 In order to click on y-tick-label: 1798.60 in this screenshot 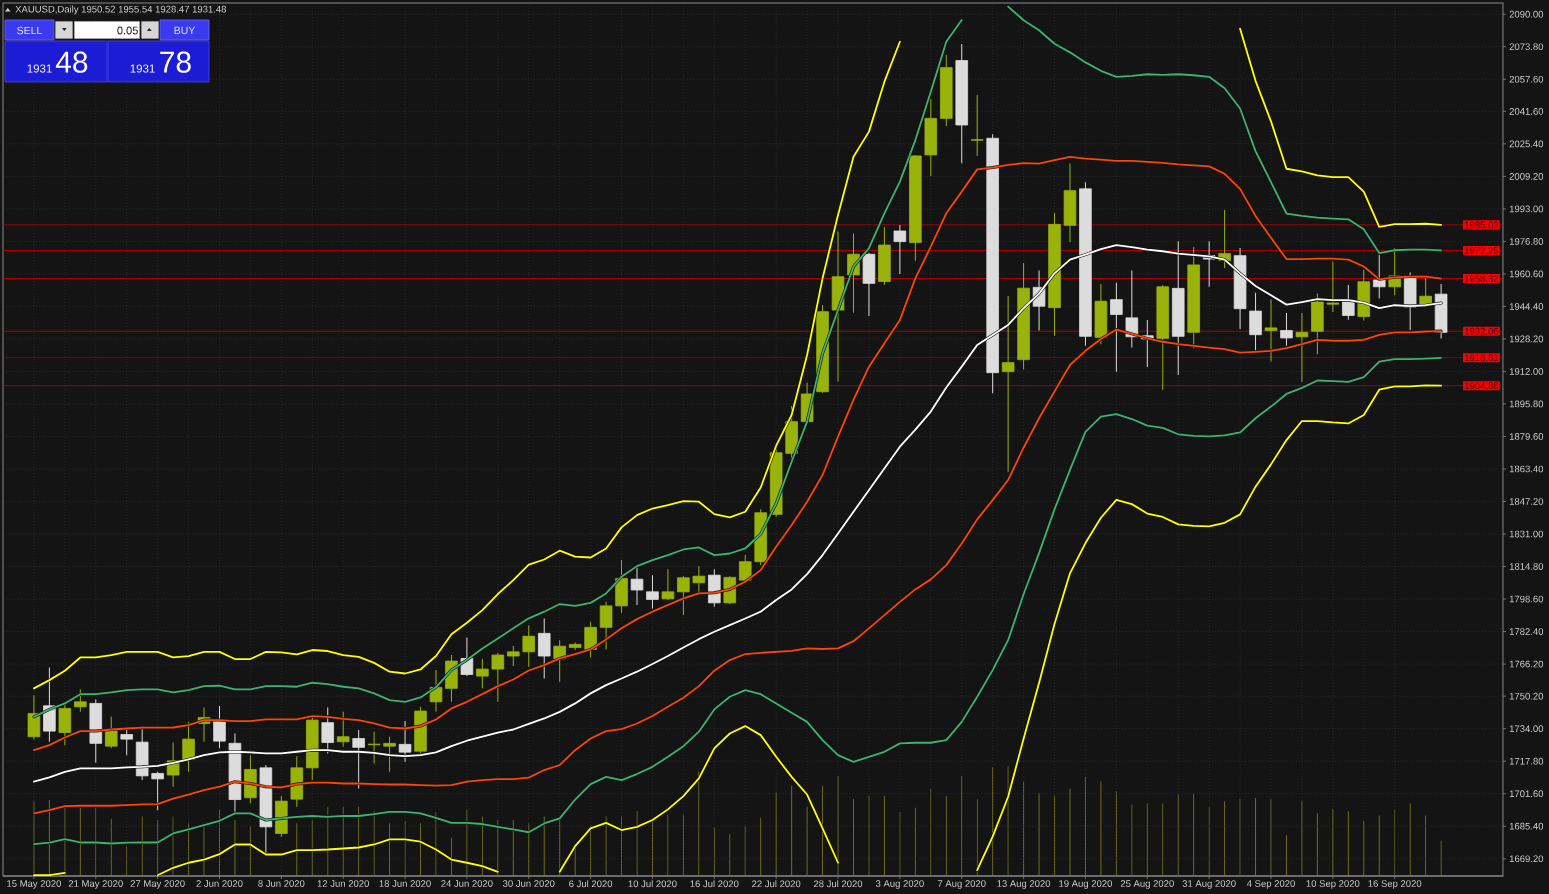, I will do `click(1526, 599)`.